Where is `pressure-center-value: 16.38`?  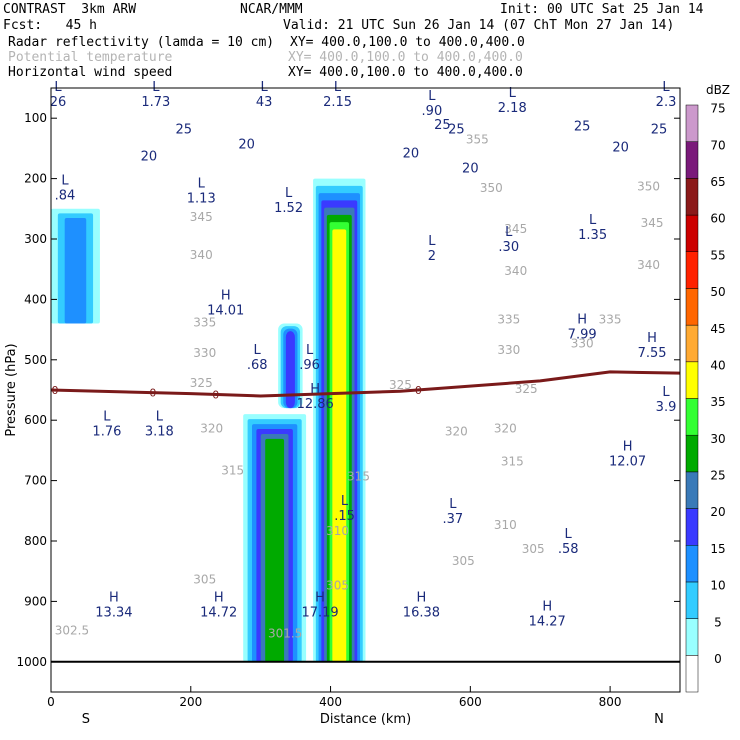
pressure-center-value: 16.38 is located at coordinates (421, 612).